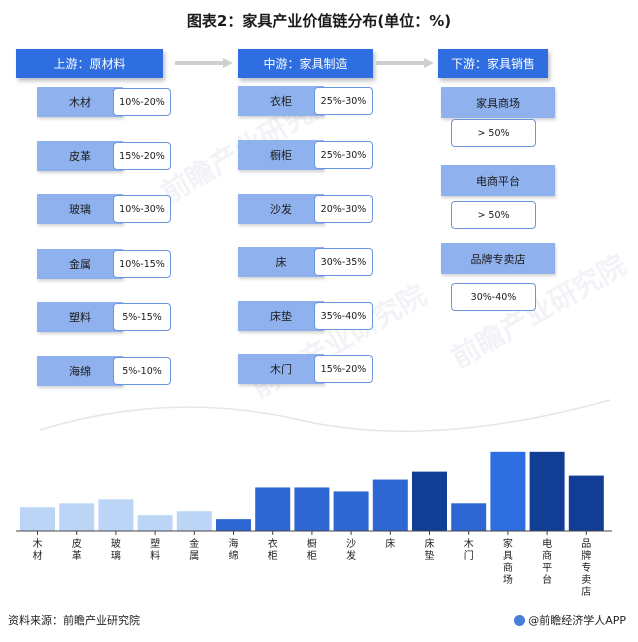 The height and width of the screenshot is (642, 638). I want to click on midstream-item: 床垫 35%-40%, so click(305, 316).